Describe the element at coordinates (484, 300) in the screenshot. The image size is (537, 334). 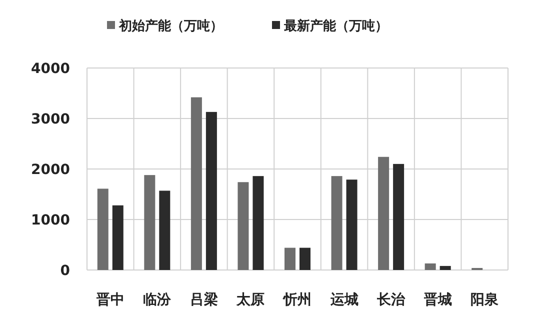
I see `x-tick-label: 阳泉` at that location.